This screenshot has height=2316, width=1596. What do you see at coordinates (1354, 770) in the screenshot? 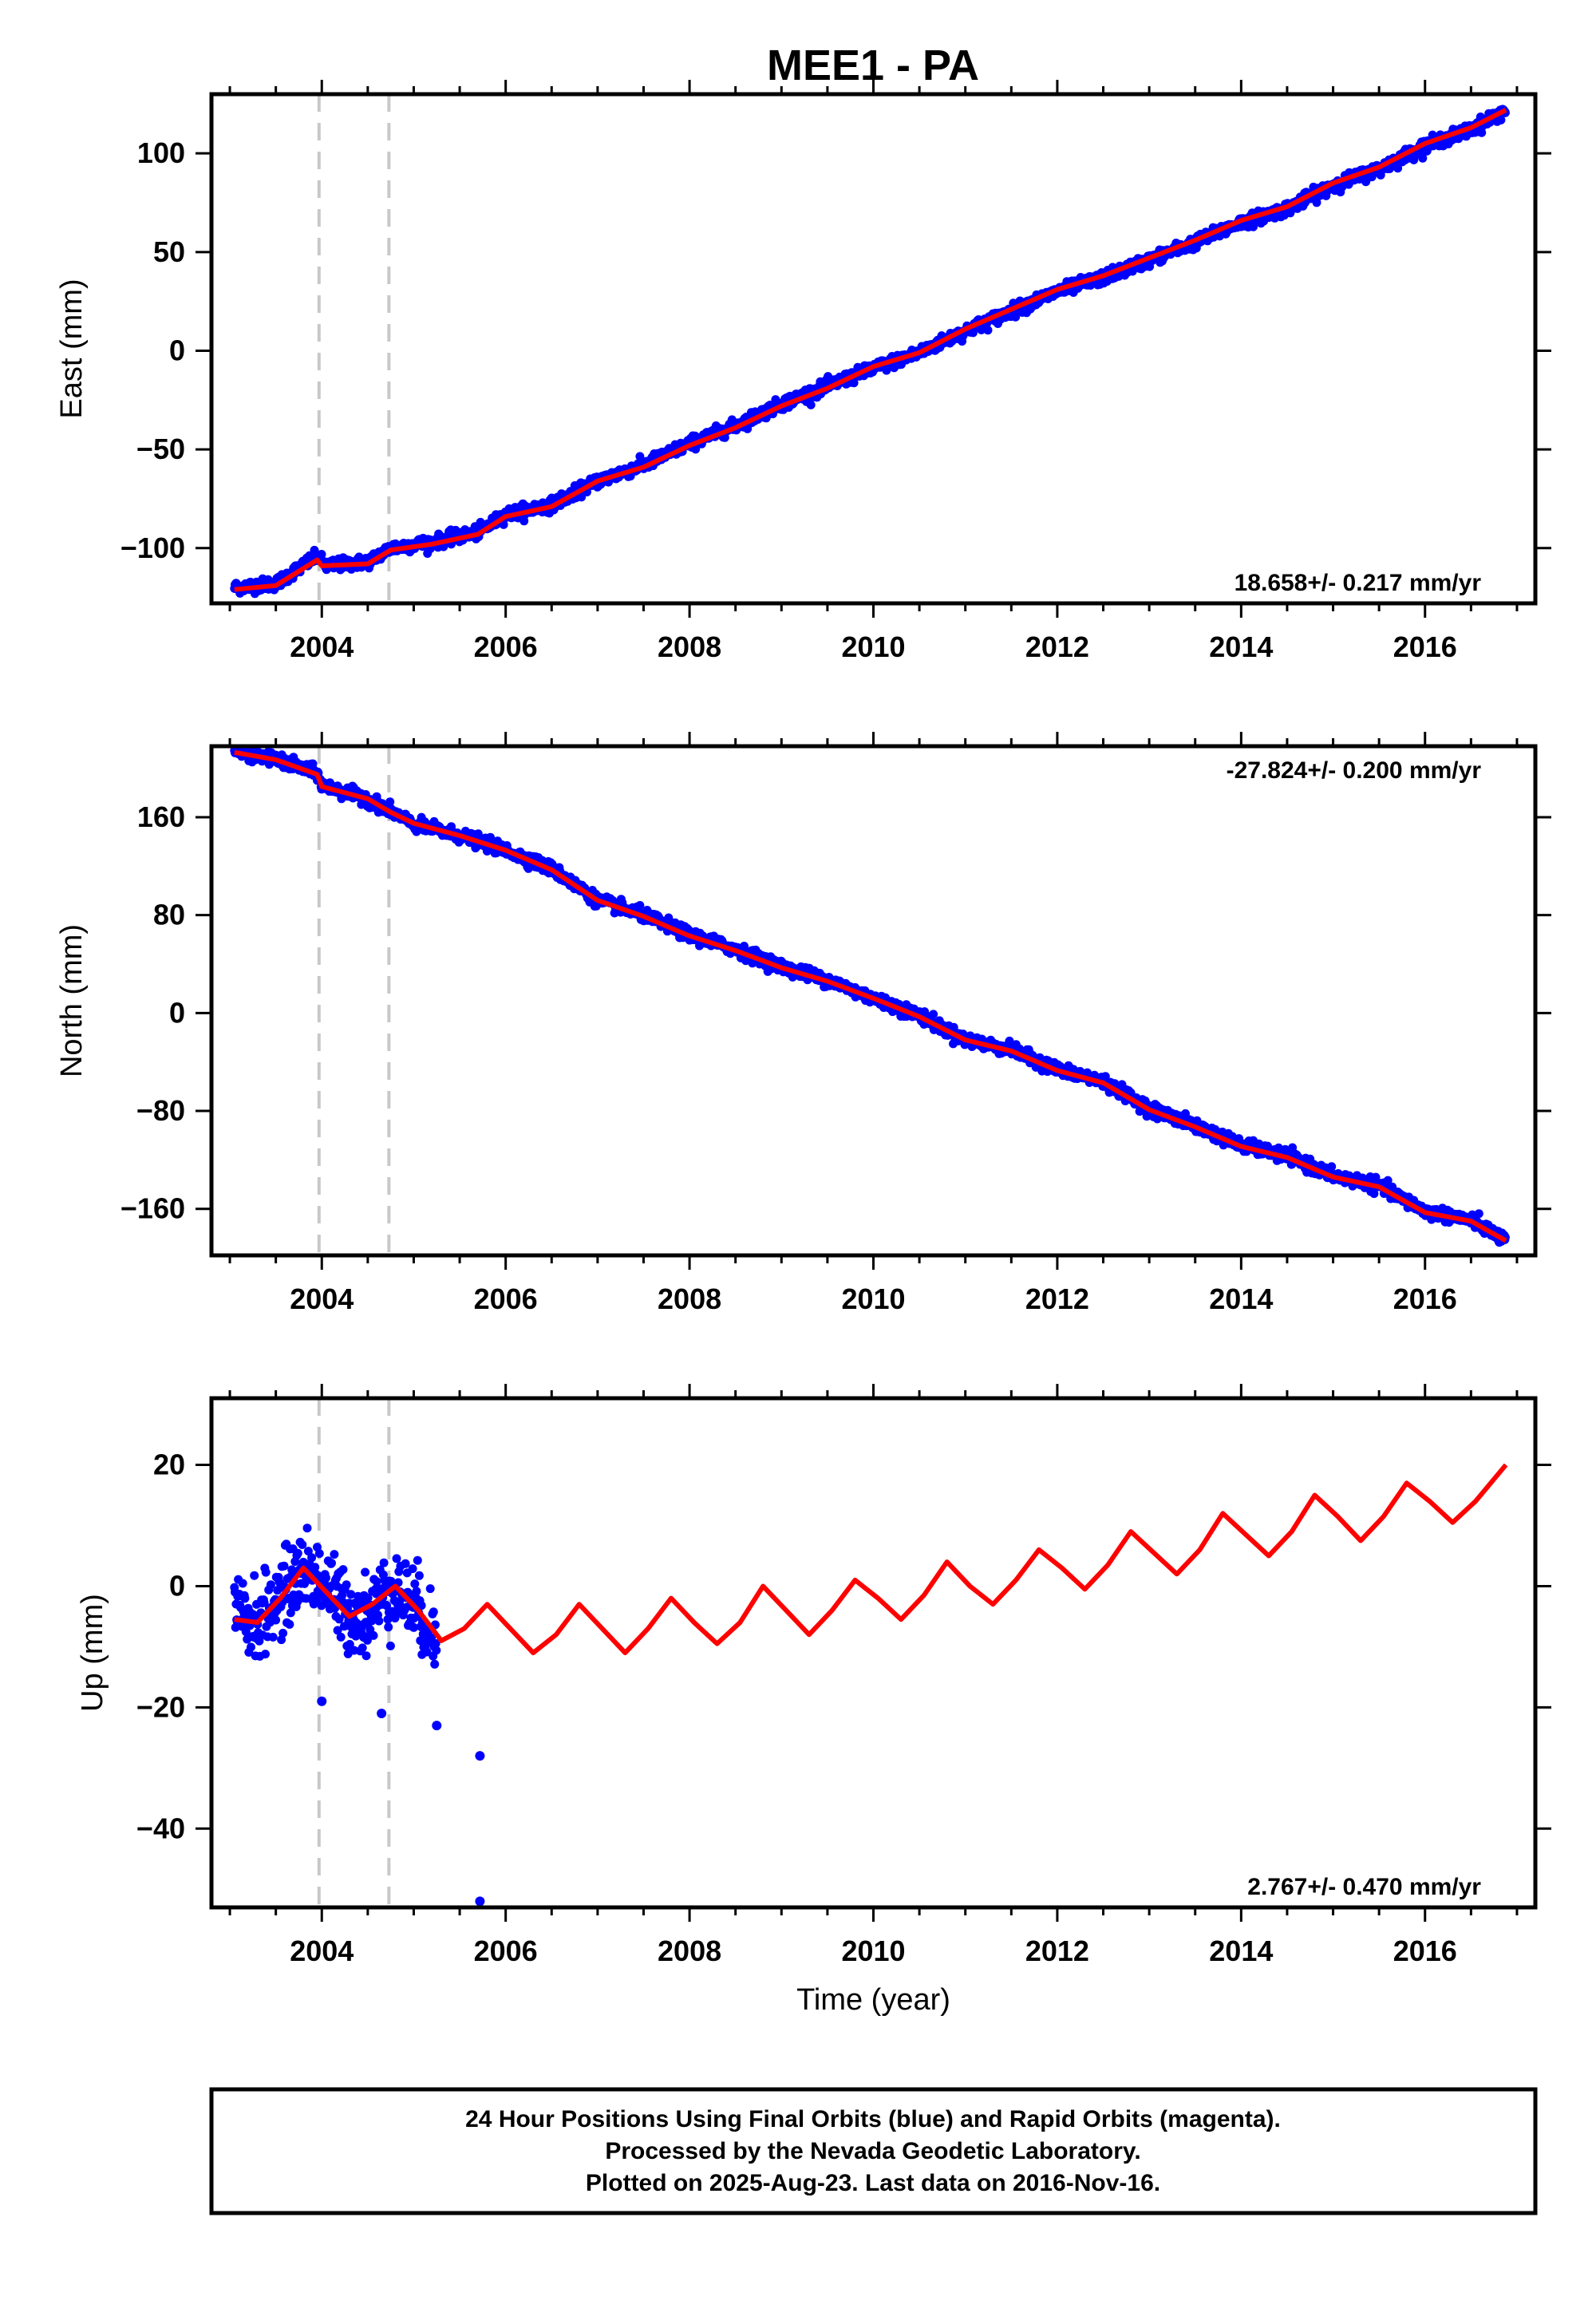
I see `velocity-label: -27.824+/- 0.200 mm/yr` at bounding box center [1354, 770].